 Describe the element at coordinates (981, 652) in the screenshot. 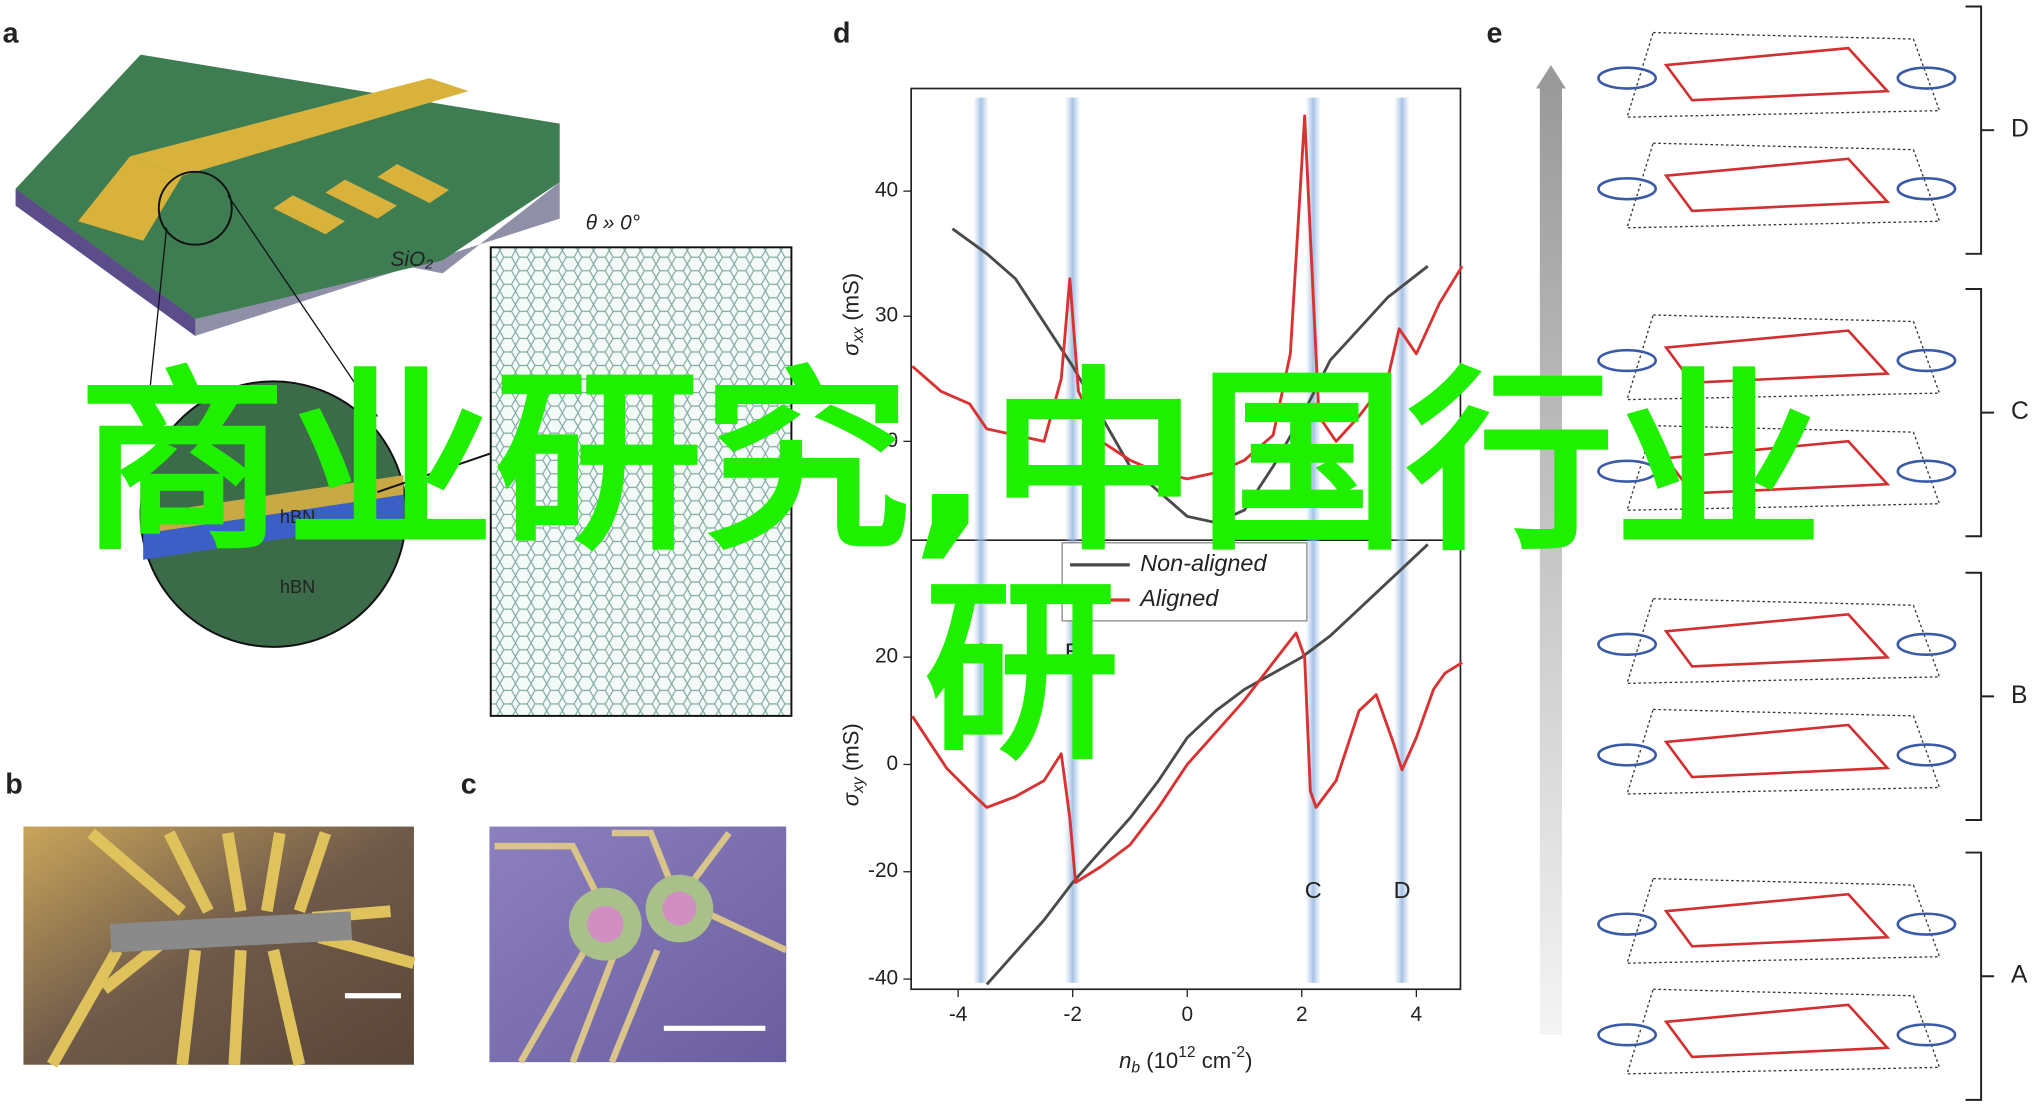

I see `region-label: A` at that location.